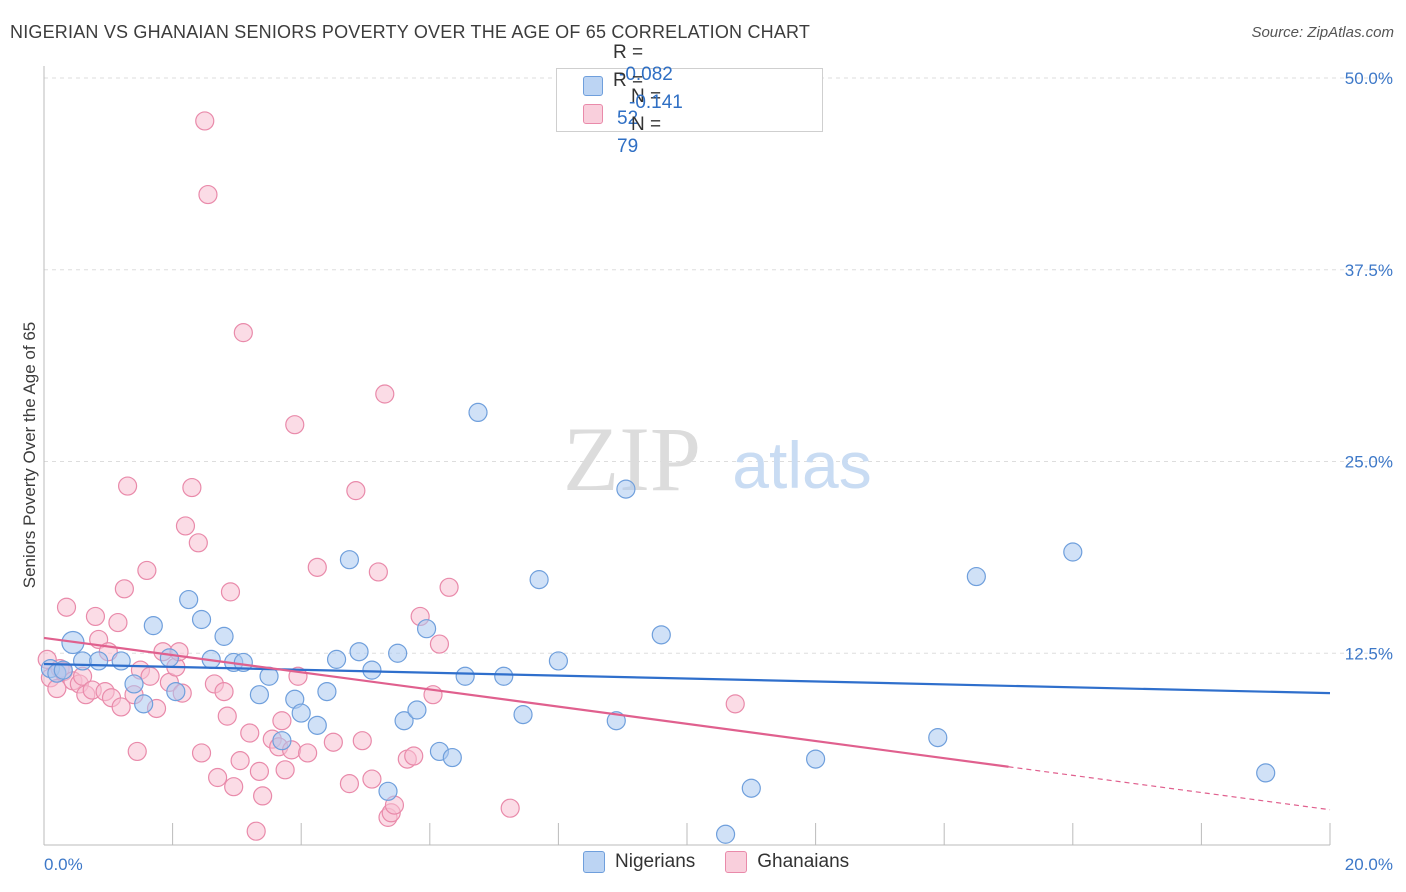 This screenshot has height=892, width=1406. Describe the element at coordinates (628, 118) in the screenshot. I see `n-value: 52` at that location.